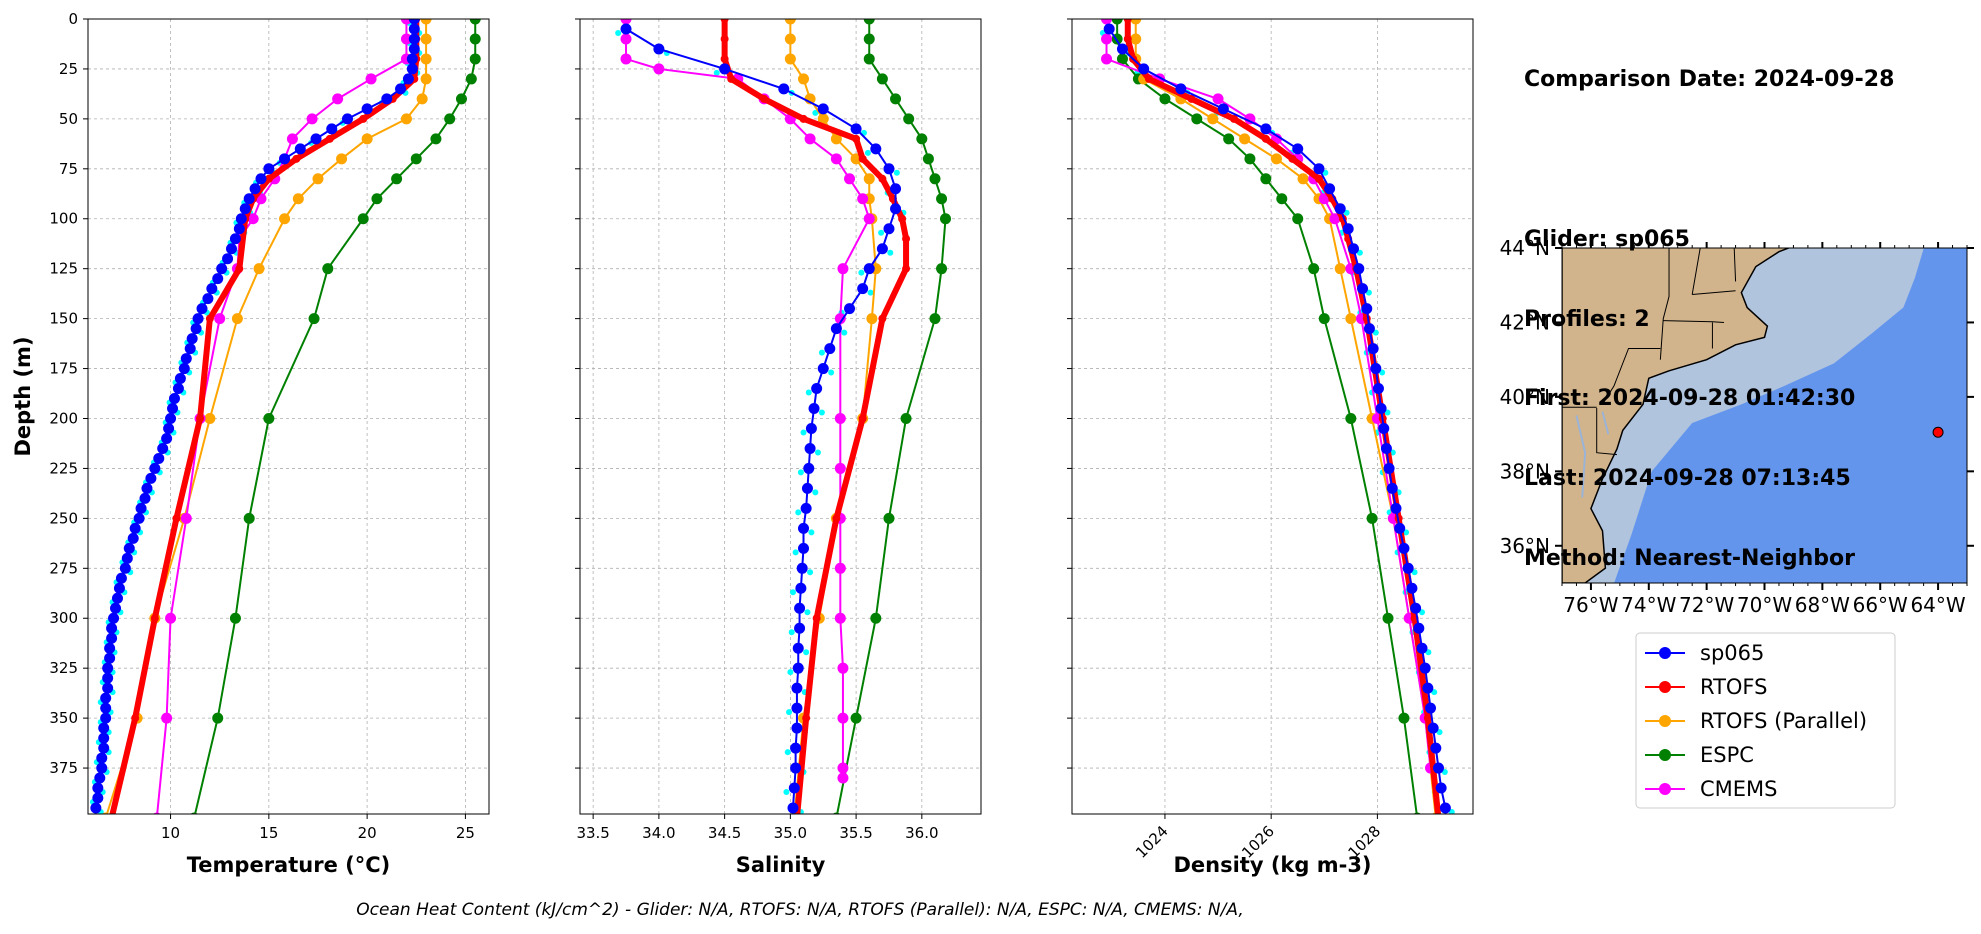 The width and height of the screenshot is (1981, 934). Describe the element at coordinates (63, 418) in the screenshot. I see `y-tick-label: 200` at that location.